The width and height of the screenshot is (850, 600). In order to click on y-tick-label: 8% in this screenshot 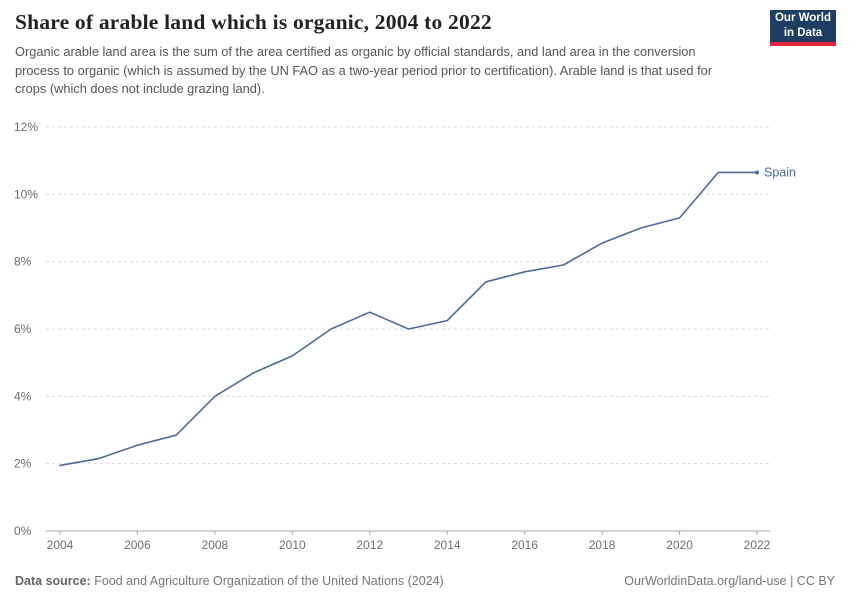, I will do `click(23, 262)`.